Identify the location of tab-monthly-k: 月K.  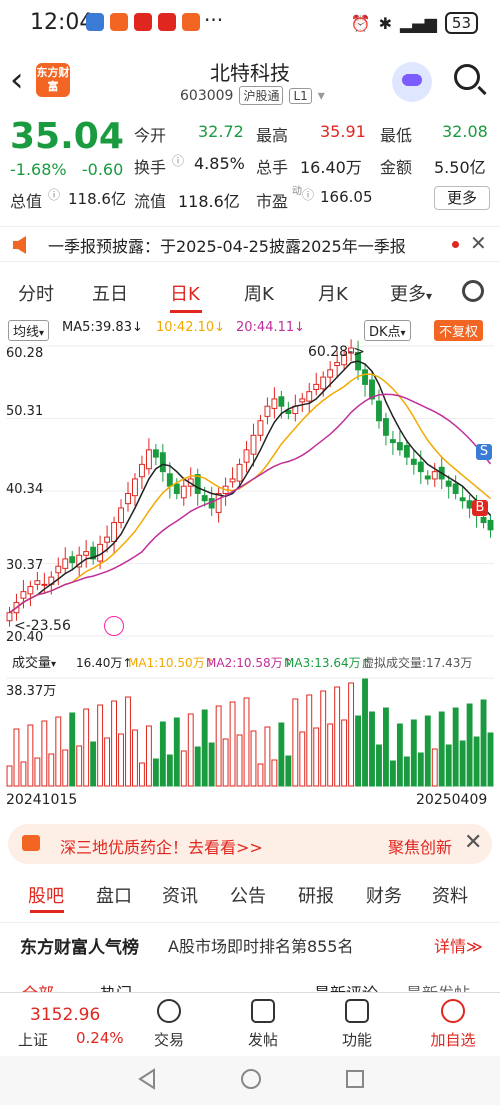
(333, 294).